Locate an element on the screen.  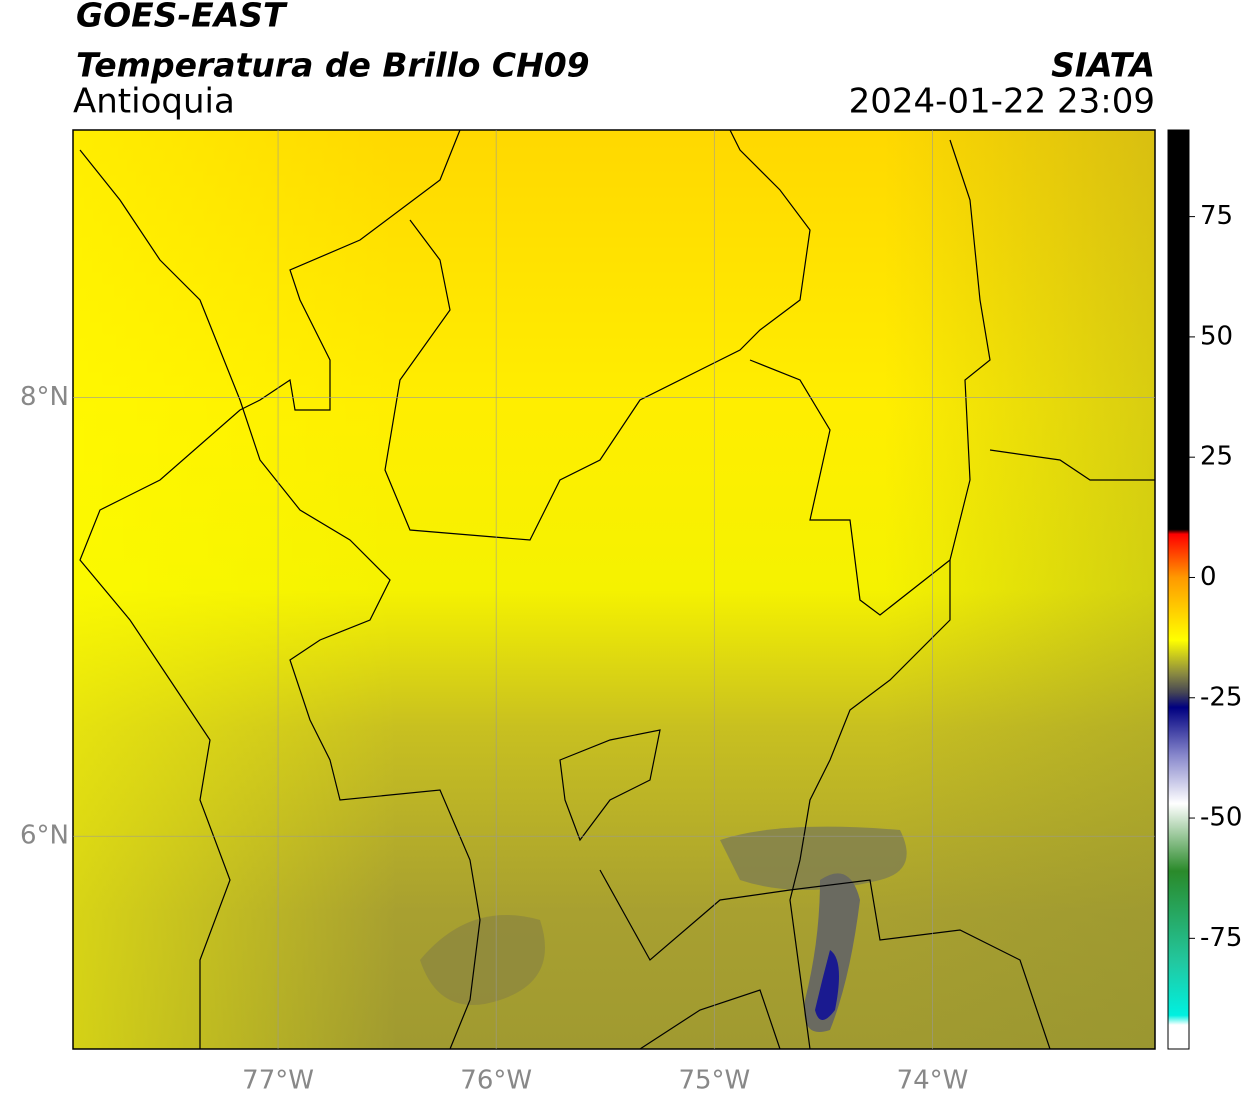
datetime: 2024-01-22 23:09 is located at coordinates (1002, 102).